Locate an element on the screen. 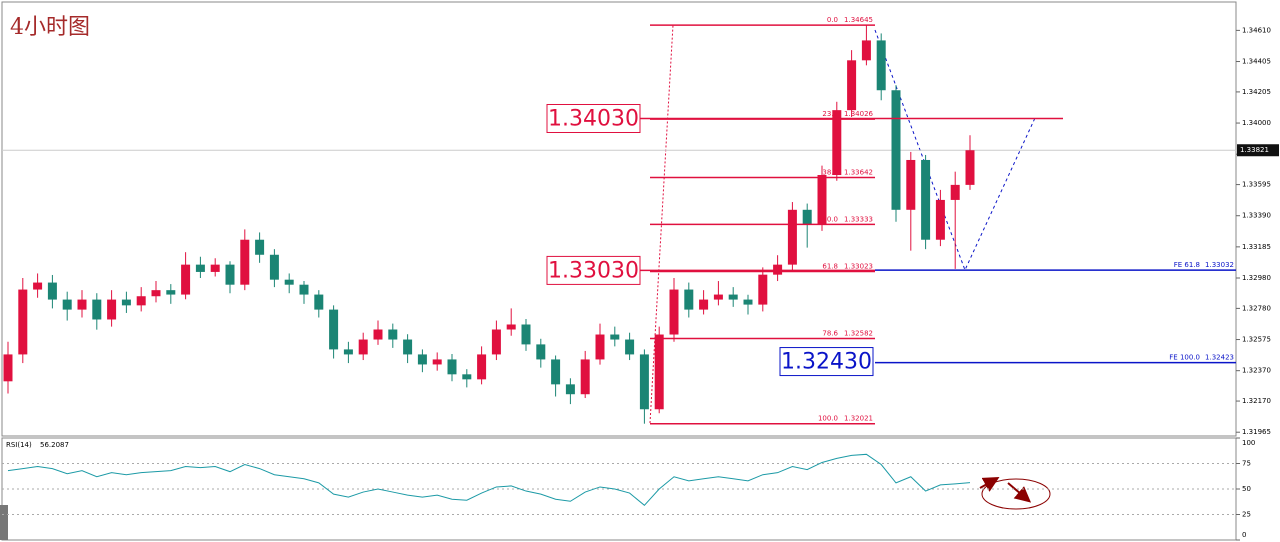  y-tick-label: 1.33595 is located at coordinates (1256, 185).